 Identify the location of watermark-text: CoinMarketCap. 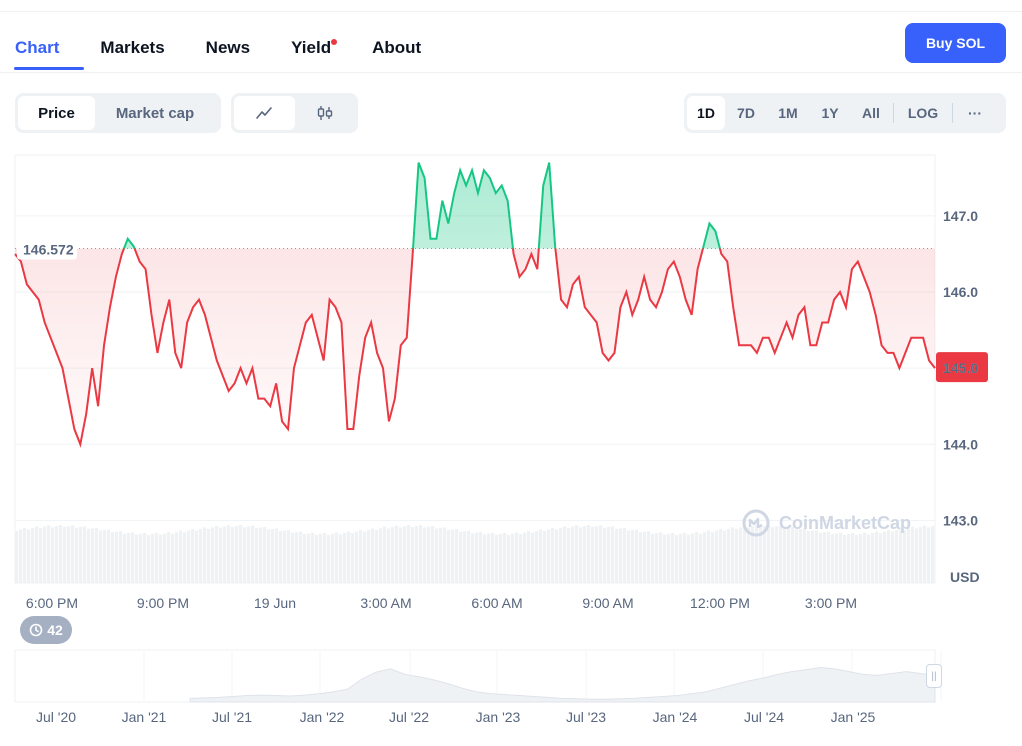
(845, 522).